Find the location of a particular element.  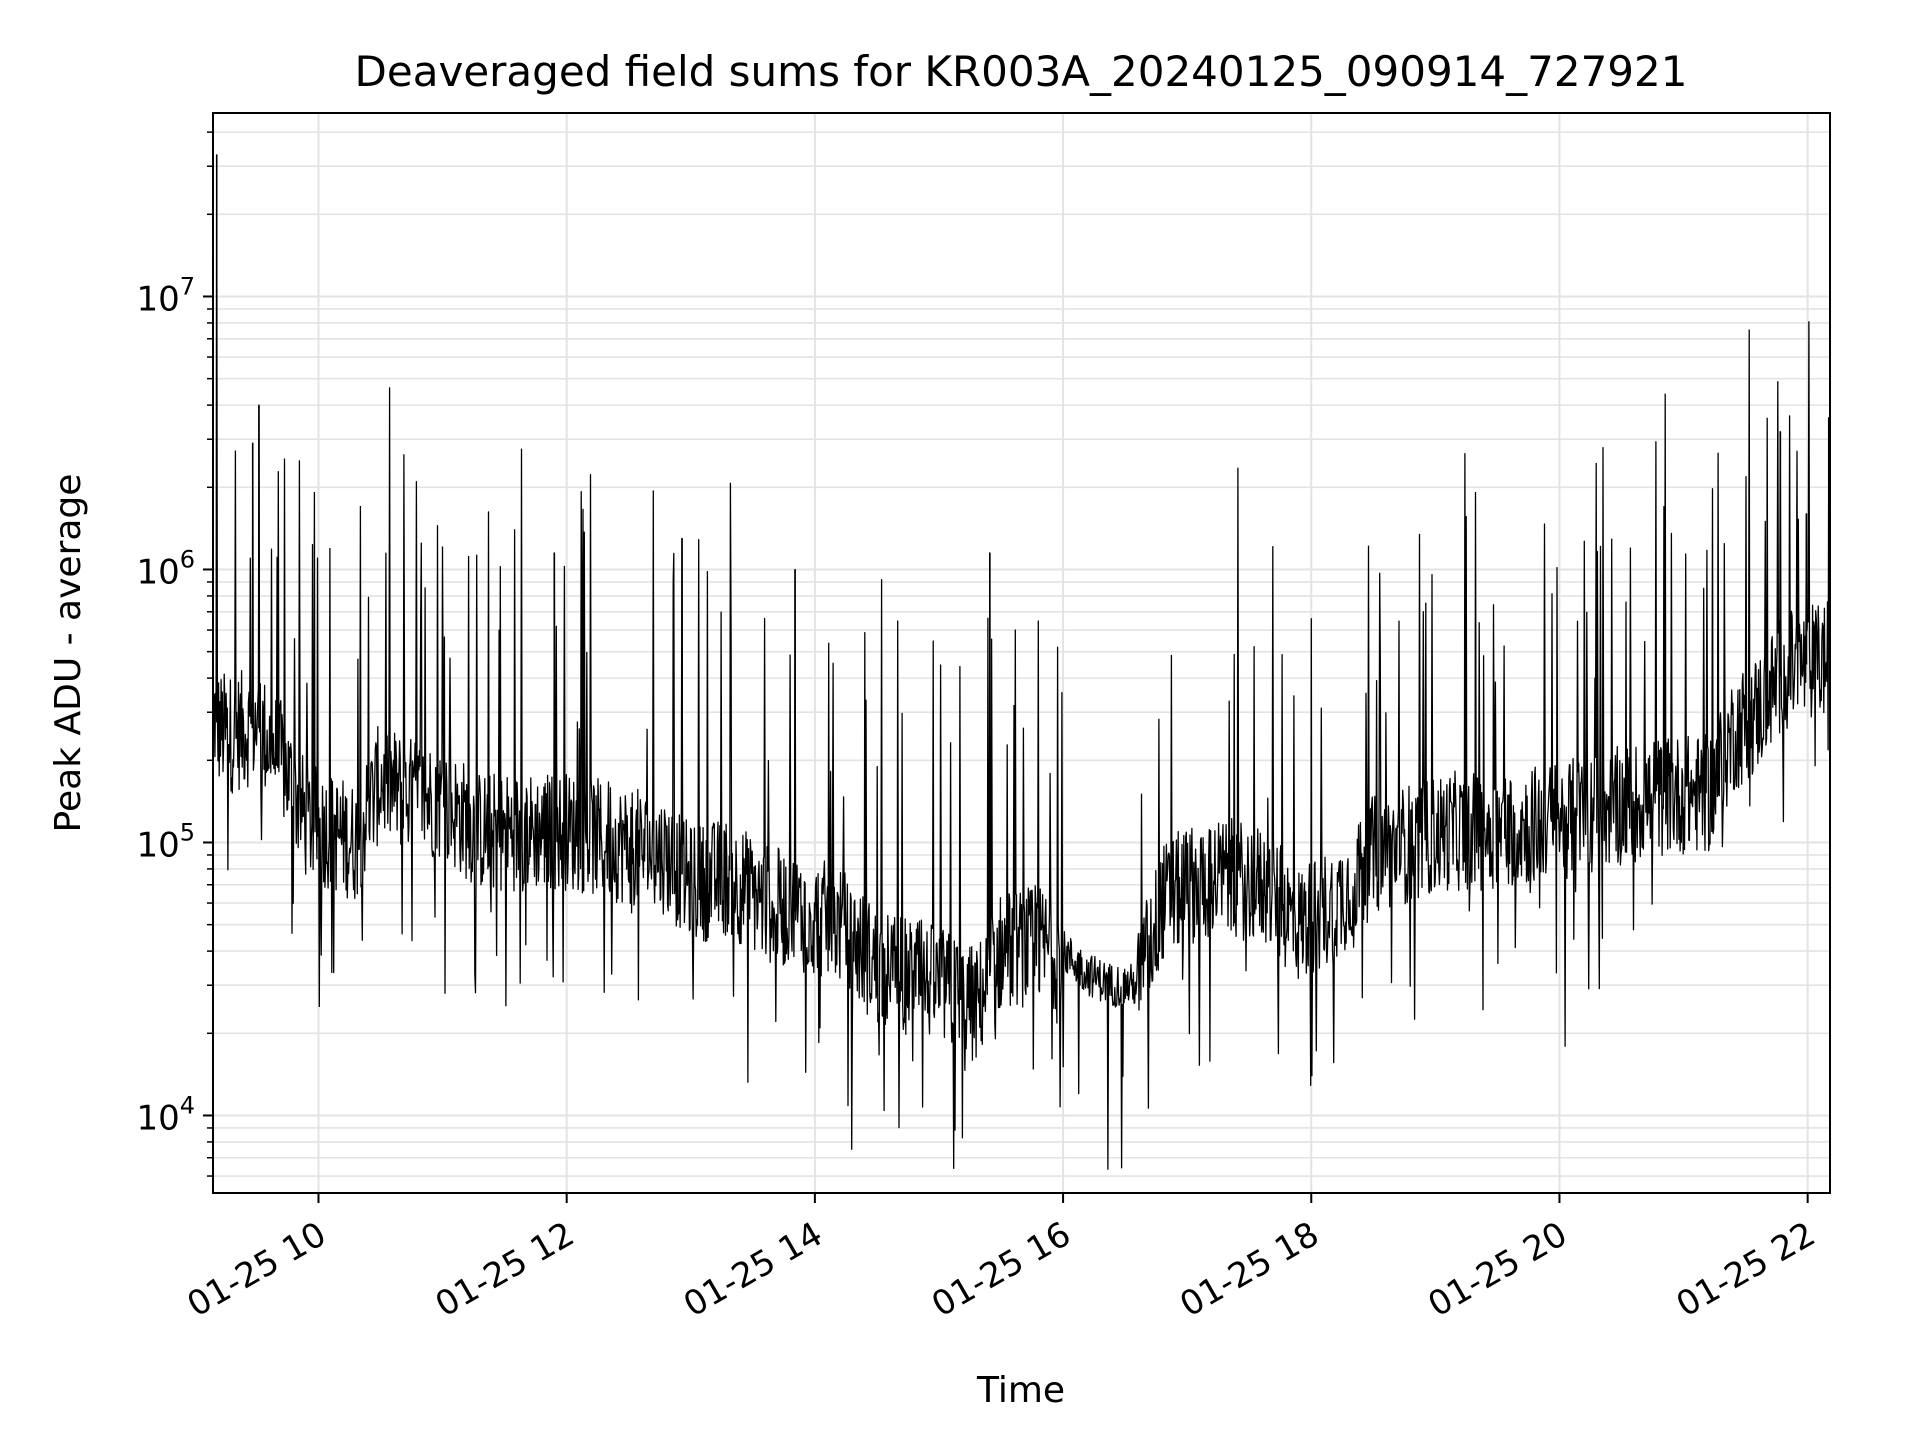

y-tick-label: 10⁴ is located at coordinates (165, 1114).